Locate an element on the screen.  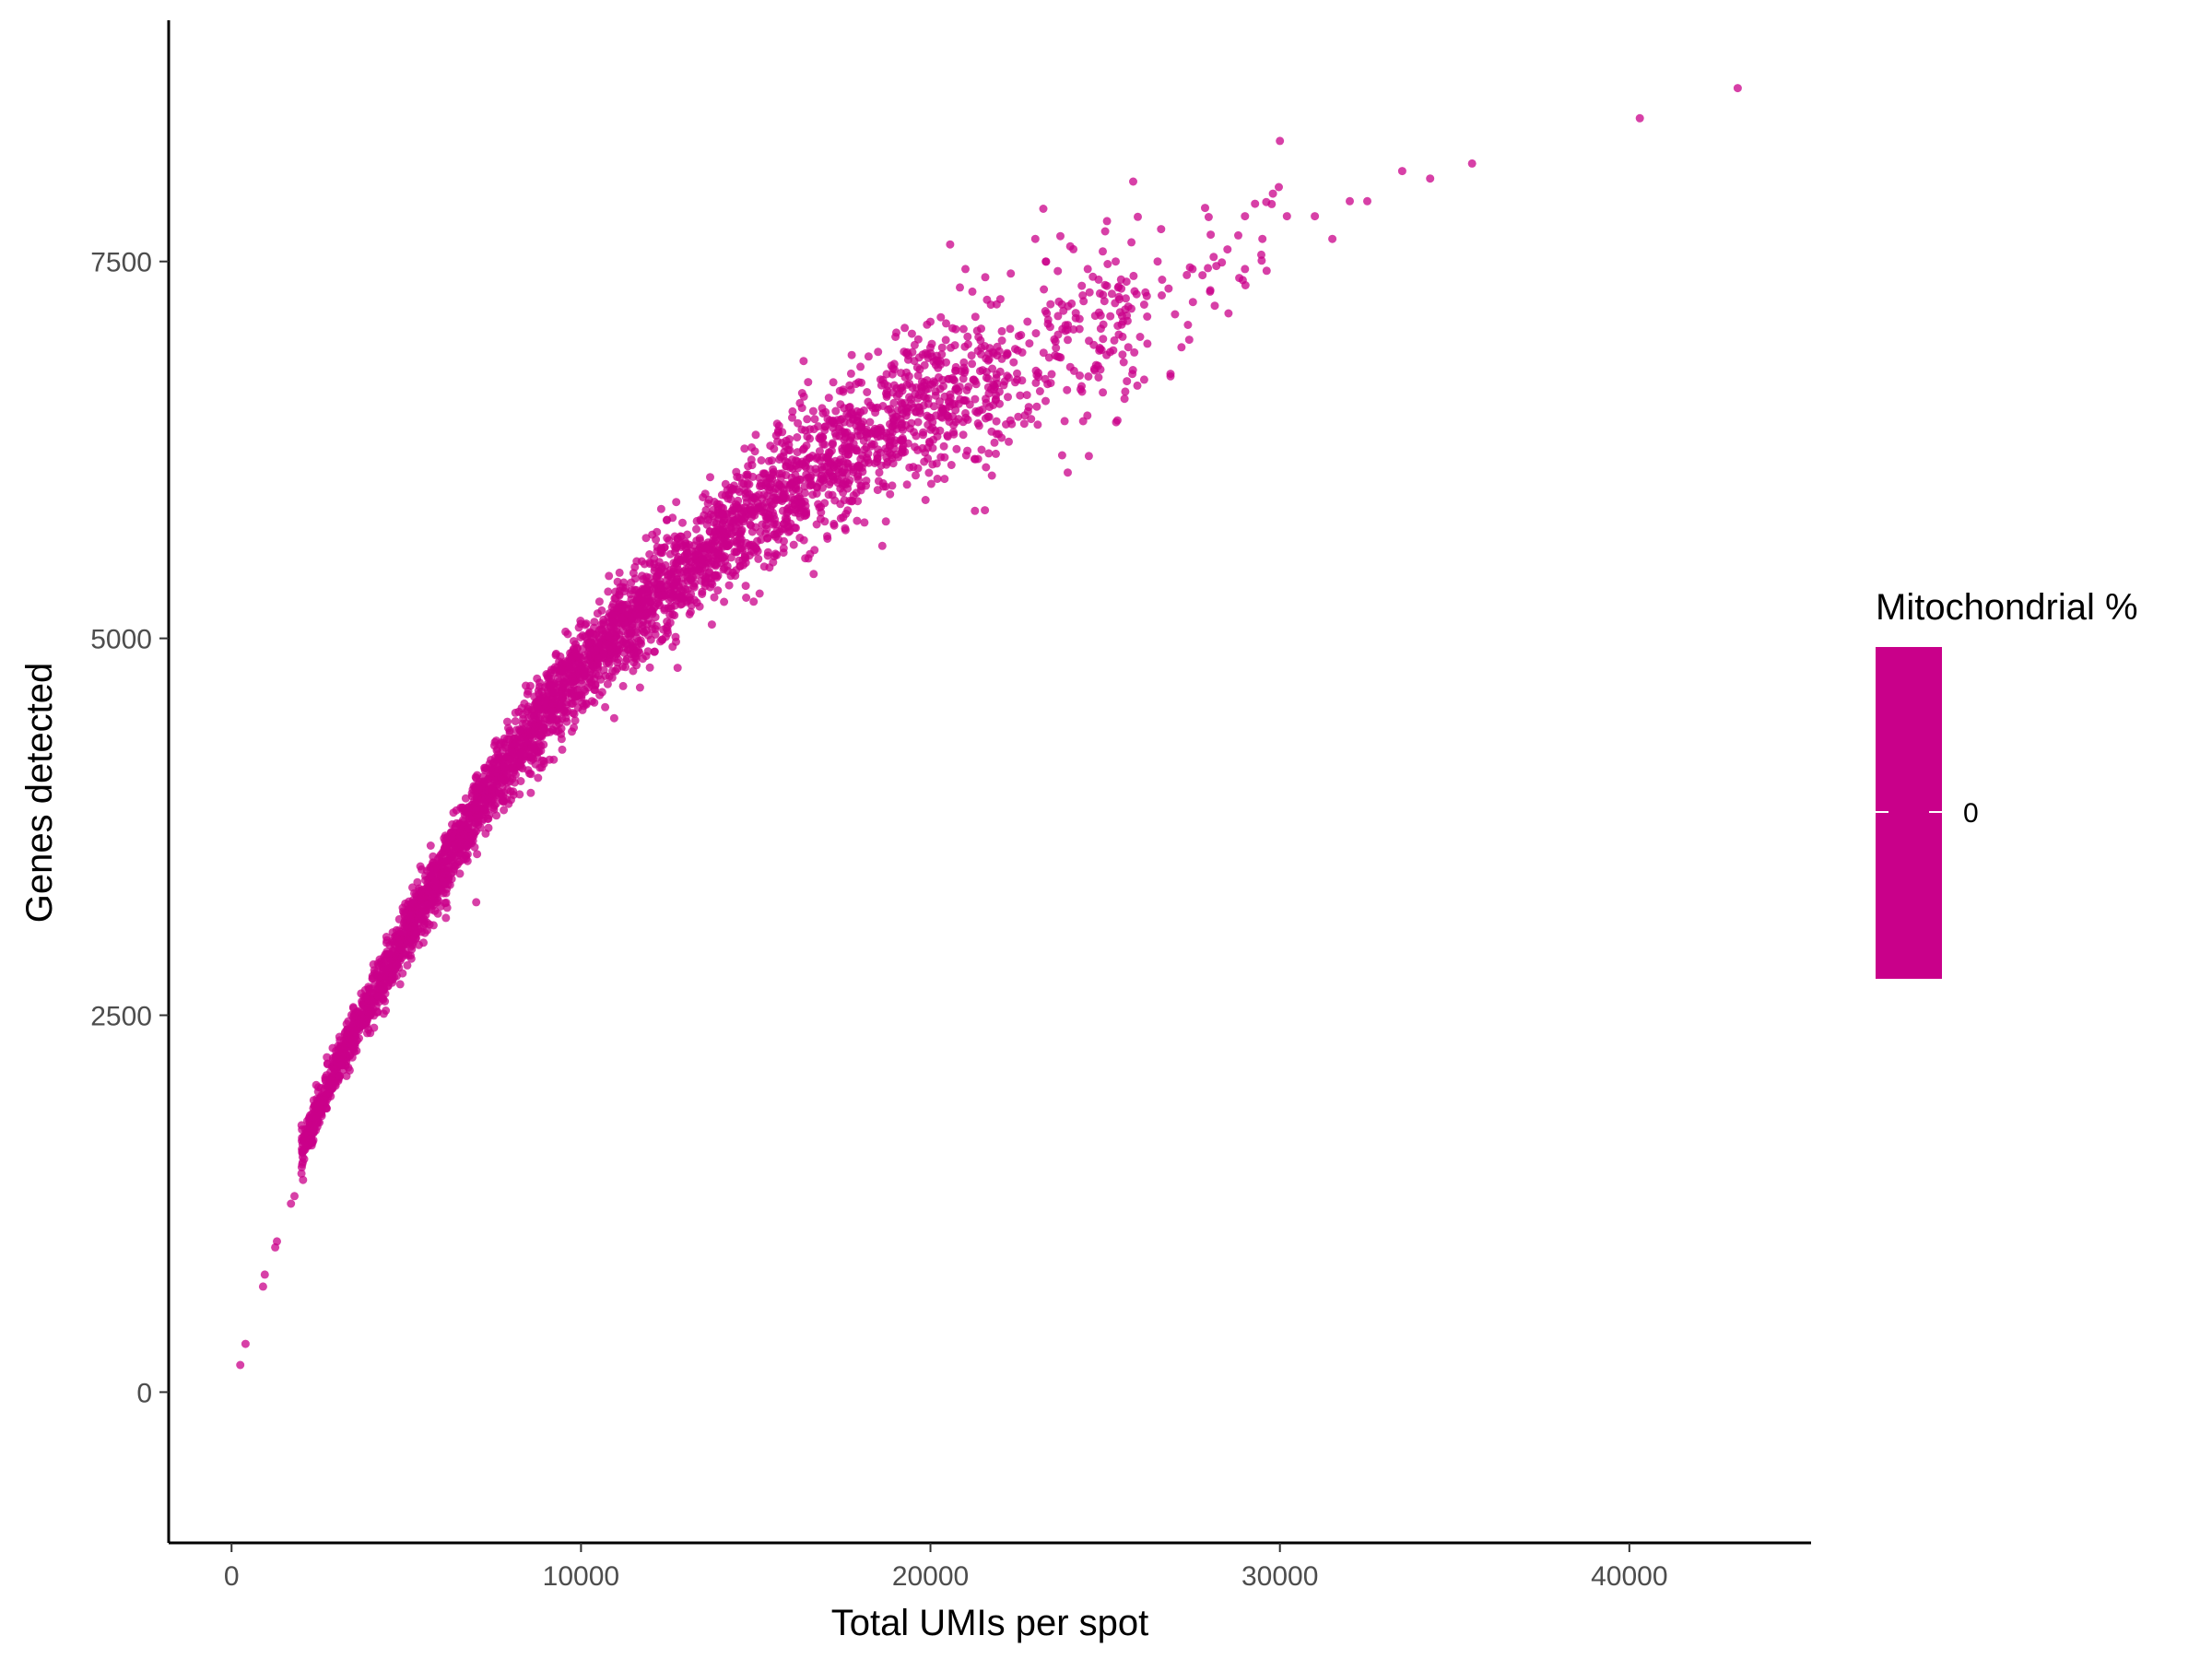
y-tick-label: 7500 is located at coordinates (121, 263).